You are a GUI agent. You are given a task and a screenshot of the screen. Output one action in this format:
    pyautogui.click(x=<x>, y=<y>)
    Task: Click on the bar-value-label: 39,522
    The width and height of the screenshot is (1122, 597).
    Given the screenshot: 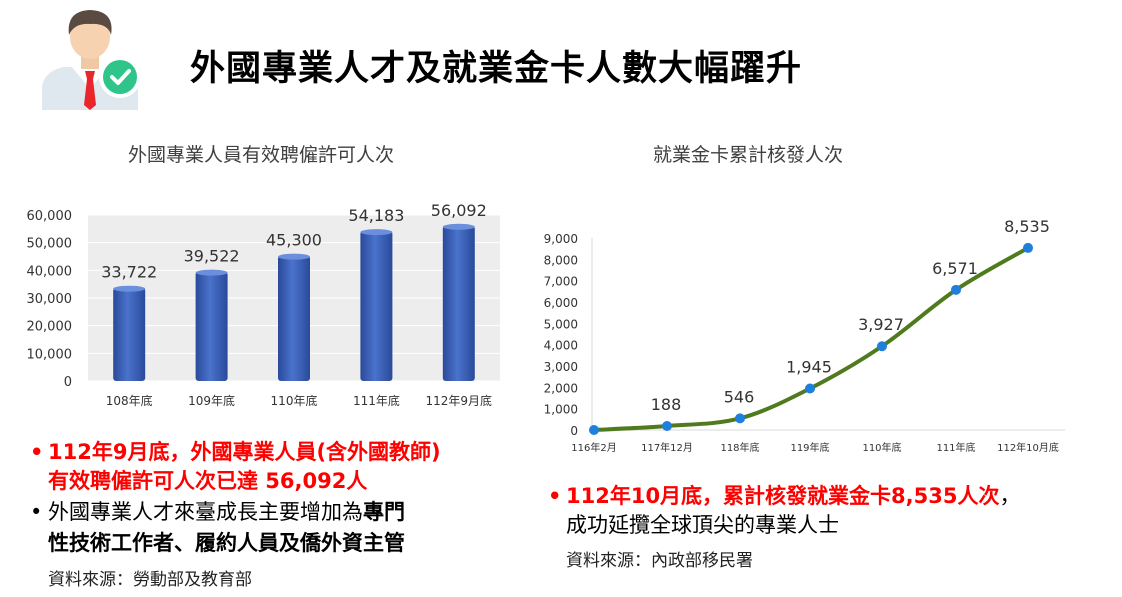 What is the action you would take?
    pyautogui.click(x=212, y=256)
    